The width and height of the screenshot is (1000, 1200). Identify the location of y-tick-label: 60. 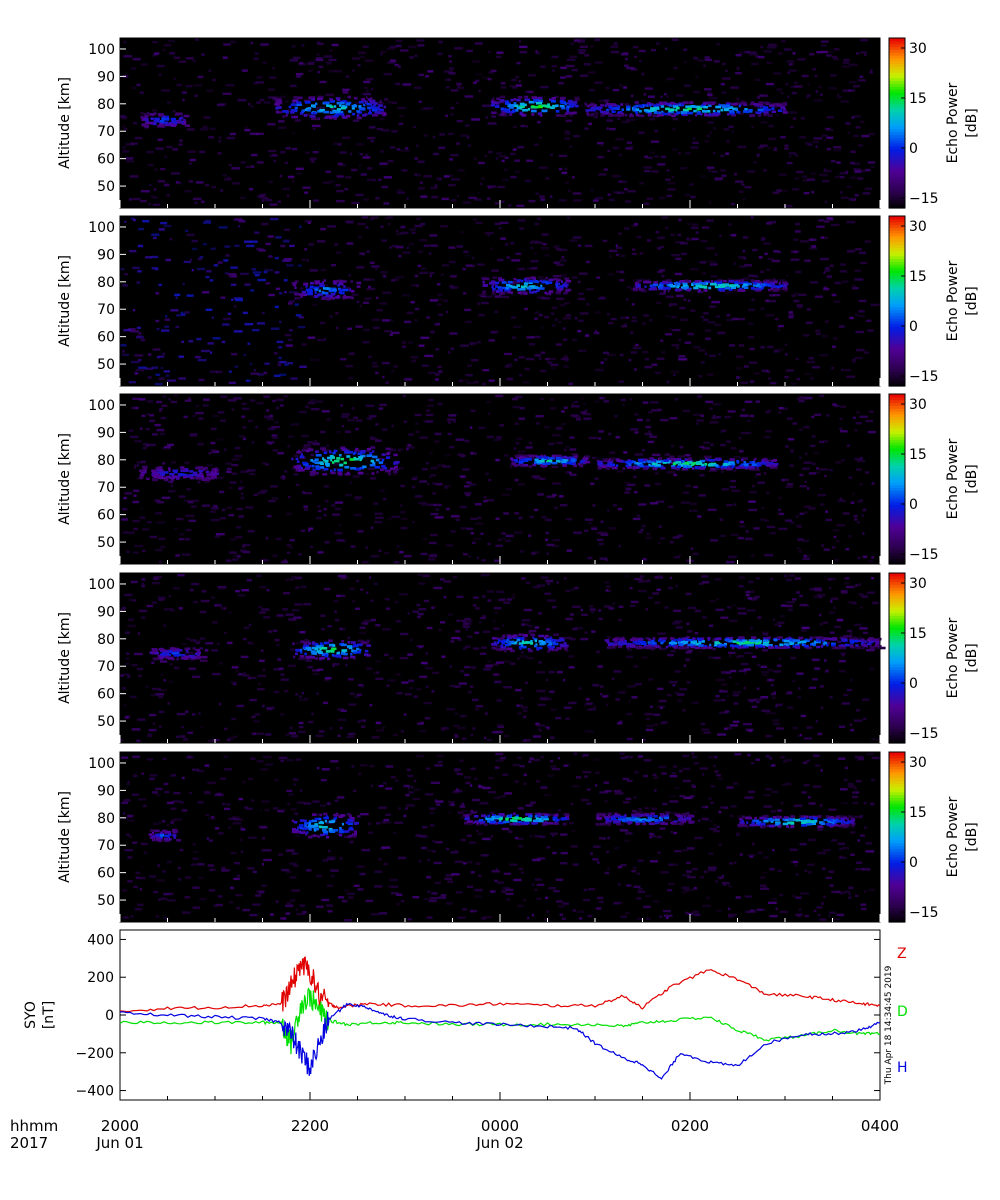
(106, 874).